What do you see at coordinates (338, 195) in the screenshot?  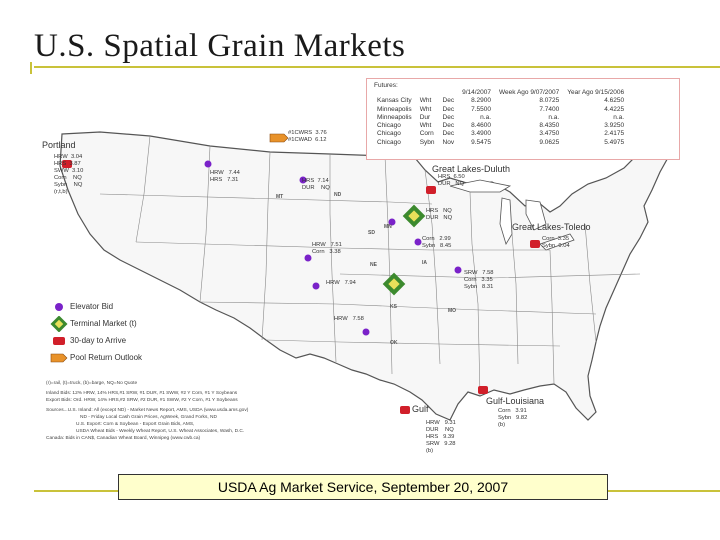 I see `state-nd: ND` at bounding box center [338, 195].